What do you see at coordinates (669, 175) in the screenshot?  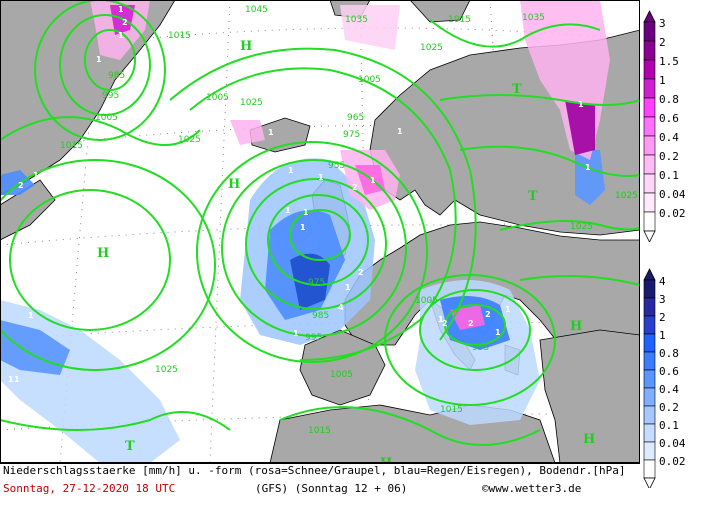 I see `snow-legend-tick-label: 0.1` at bounding box center [669, 175].